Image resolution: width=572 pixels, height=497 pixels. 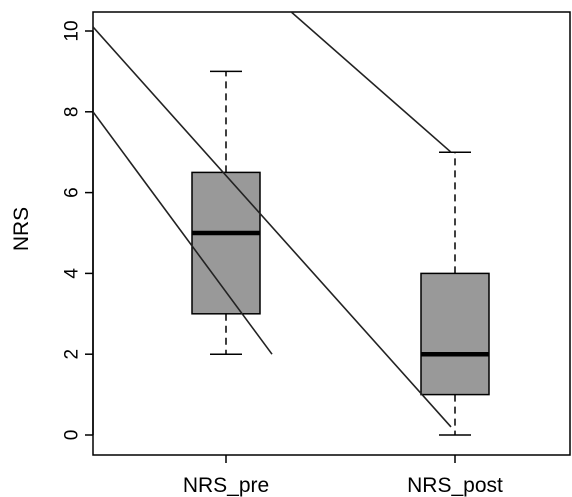 What do you see at coordinates (21, 229) in the screenshot?
I see `y-axis-title: NRS` at bounding box center [21, 229].